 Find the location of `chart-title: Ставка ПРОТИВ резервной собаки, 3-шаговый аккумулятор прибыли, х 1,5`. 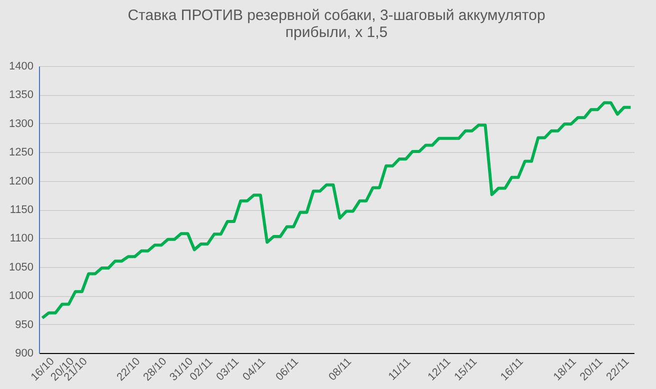

chart-title: Ставка ПРОТИВ резервной собаки, 3-шаговый аккумулятор прибыли, х 1,5 is located at coordinates (337, 24).